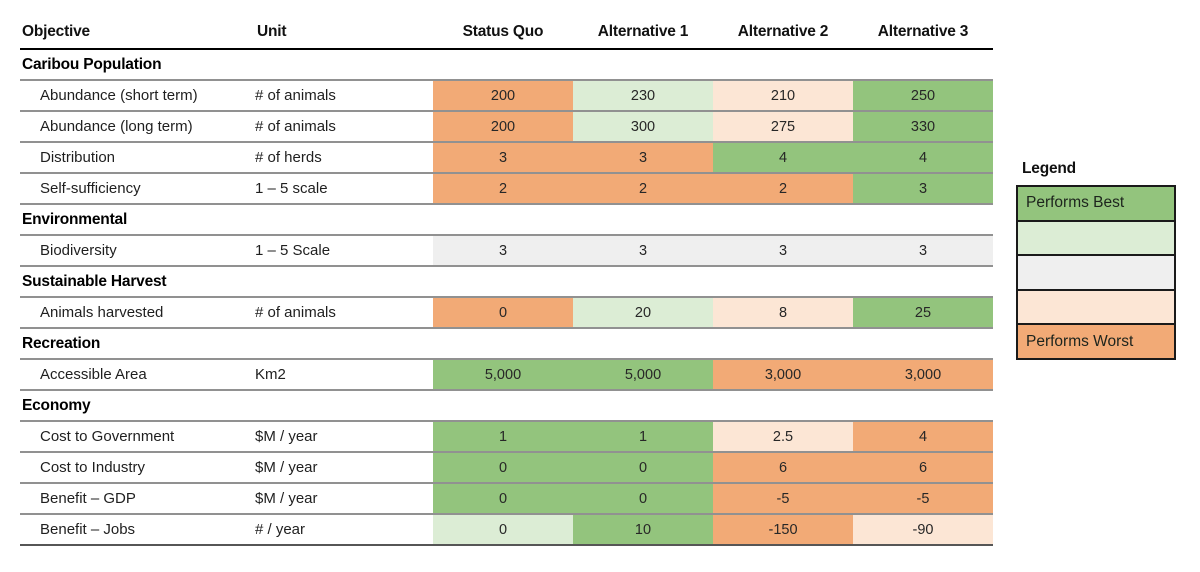  Describe the element at coordinates (506, 64) in the screenshot. I see `section-row: Caribou Population` at that location.